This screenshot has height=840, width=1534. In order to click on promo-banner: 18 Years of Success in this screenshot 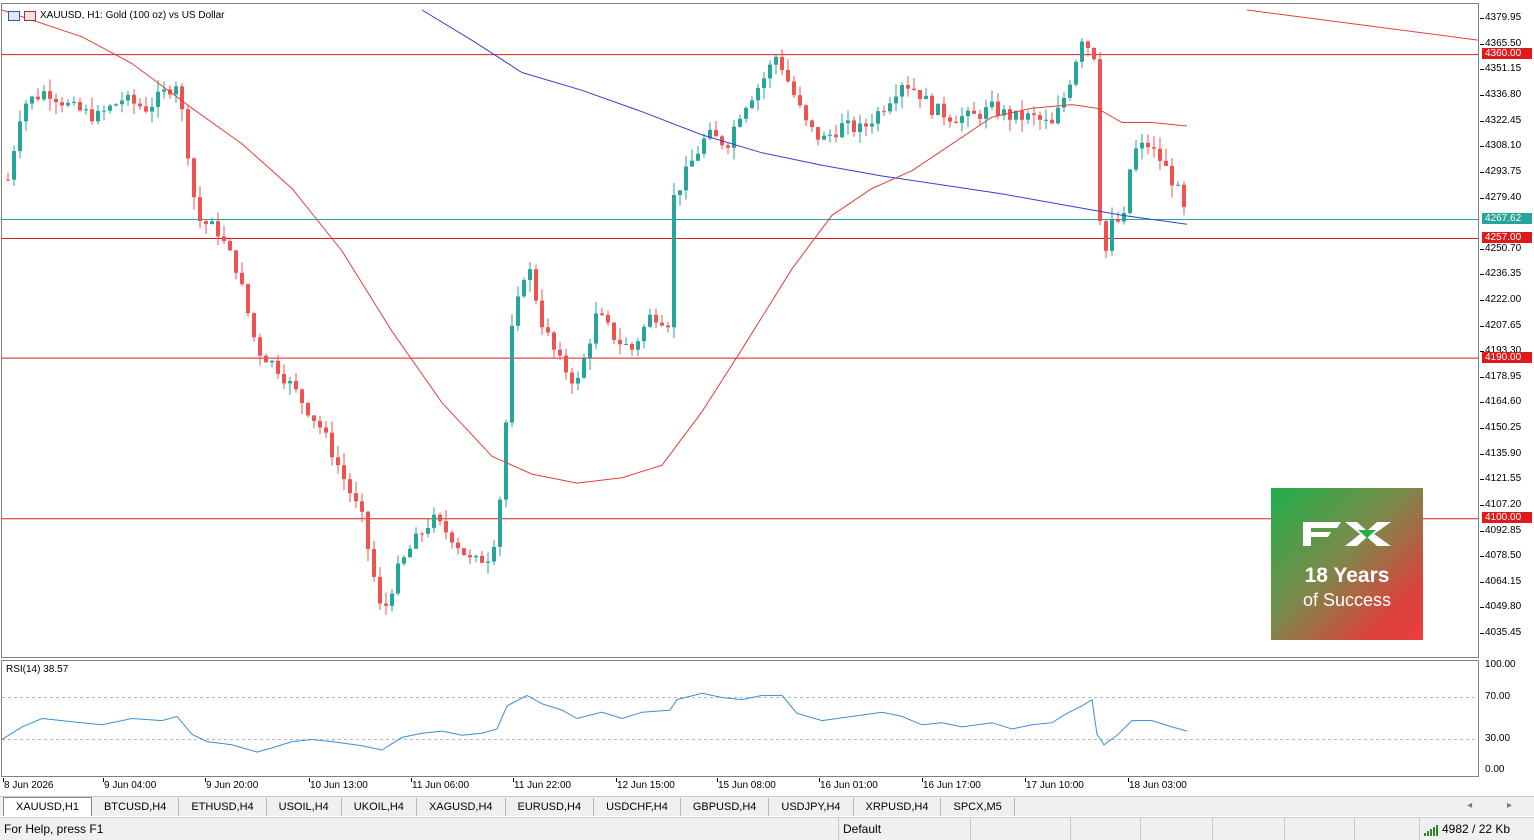, I will do `click(1347, 564)`.